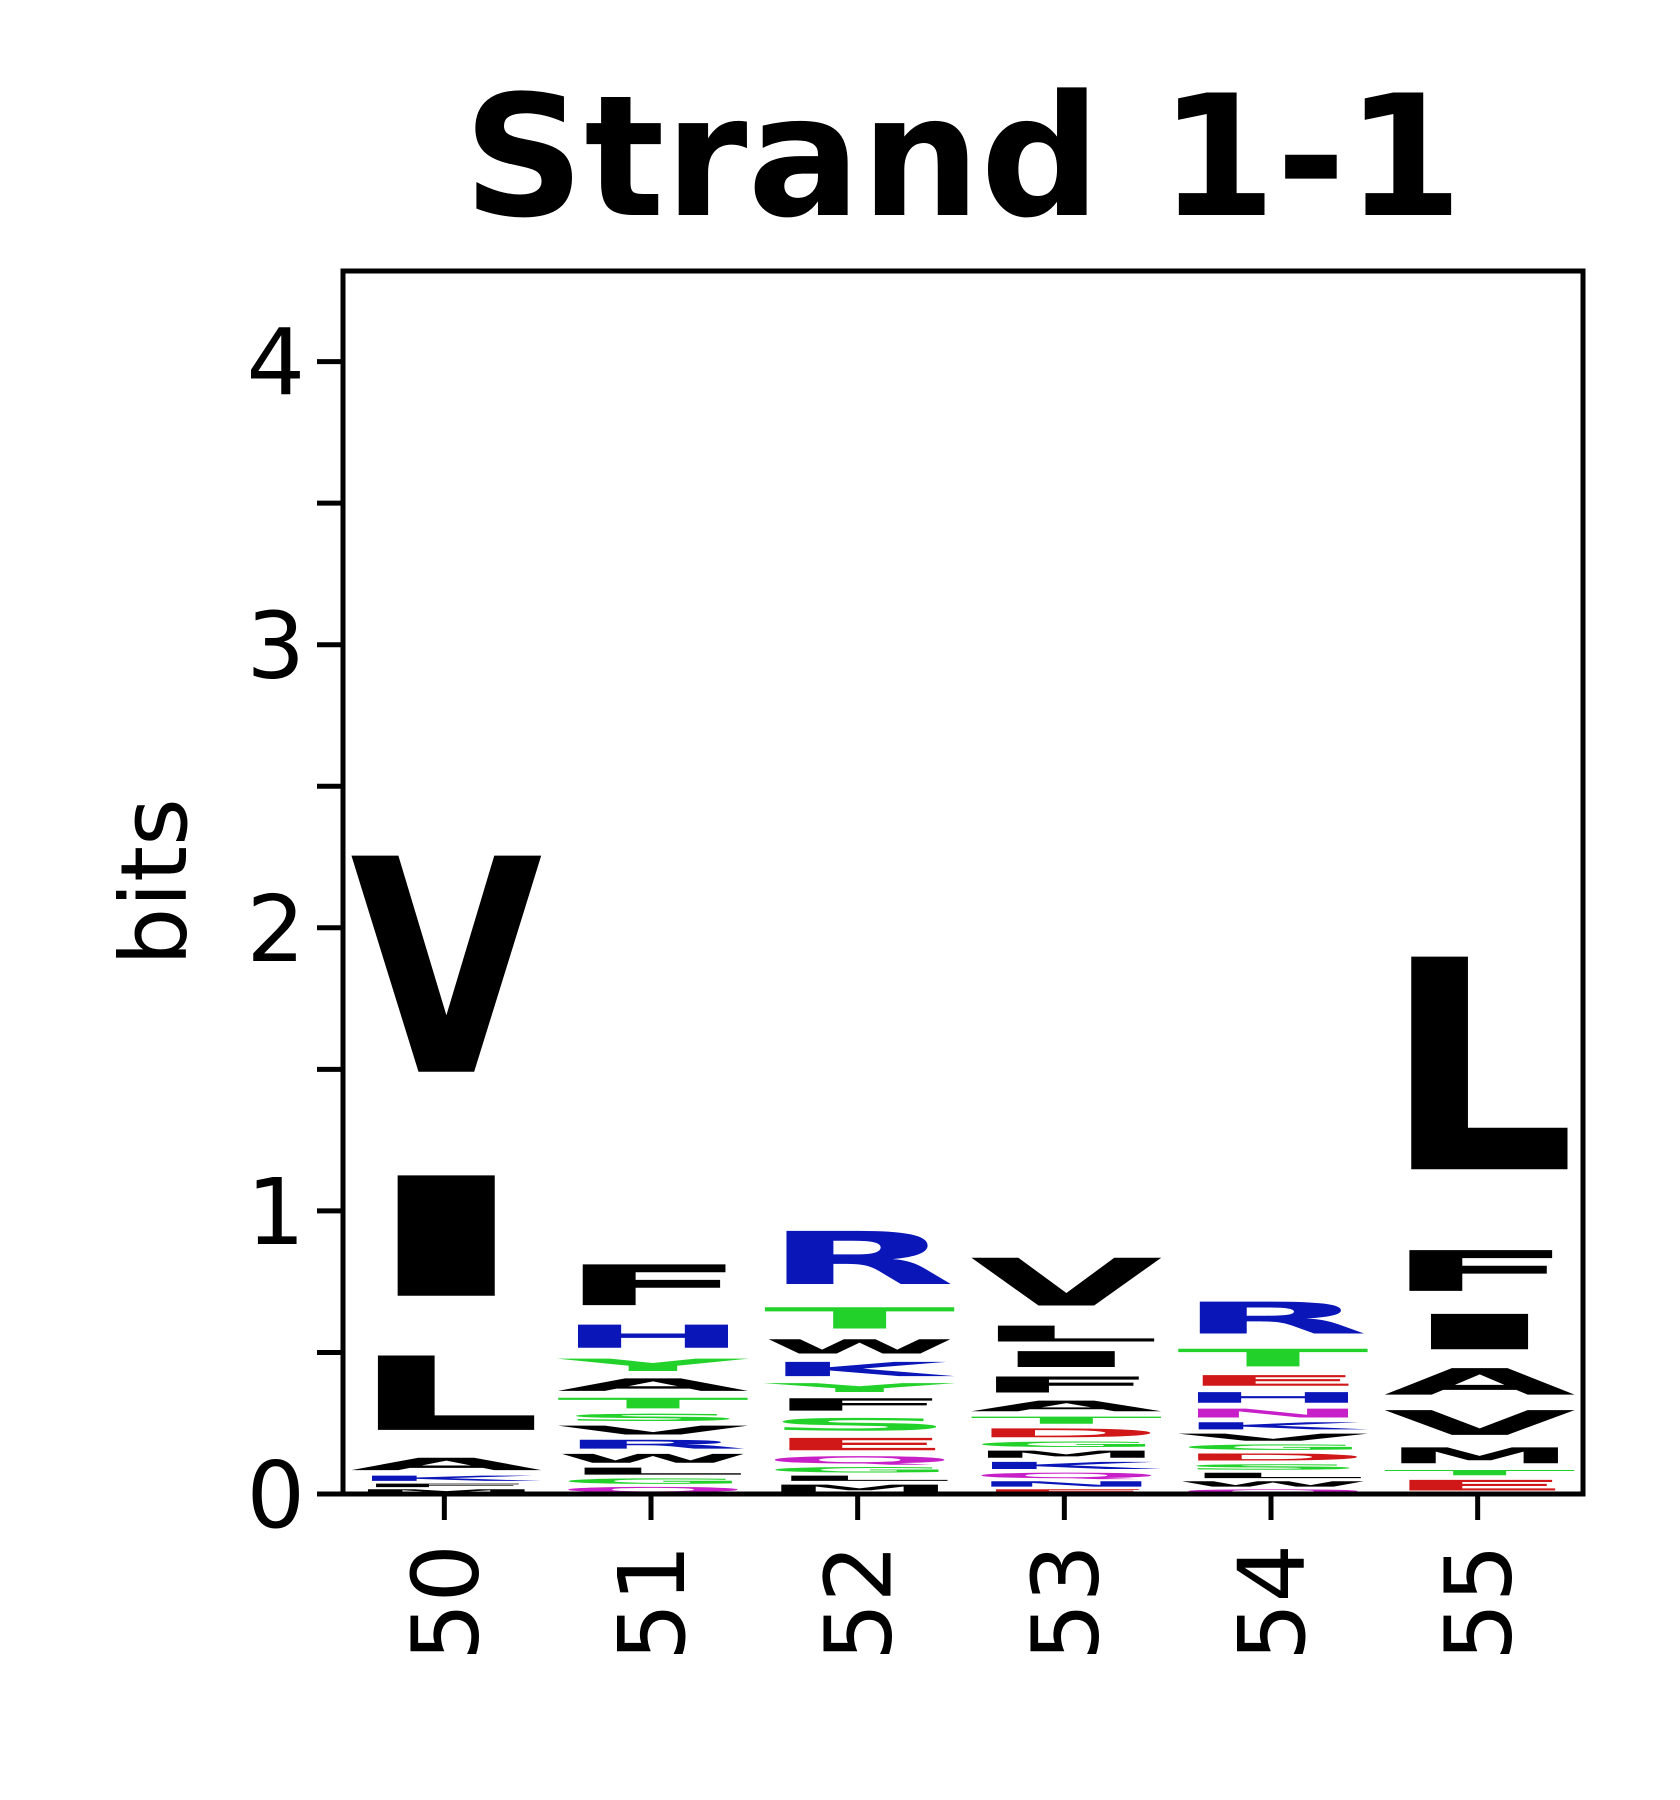 The width and height of the screenshot is (1680, 1800). Describe the element at coordinates (275, 929) in the screenshot. I see `y-tick-label: 2` at that location.